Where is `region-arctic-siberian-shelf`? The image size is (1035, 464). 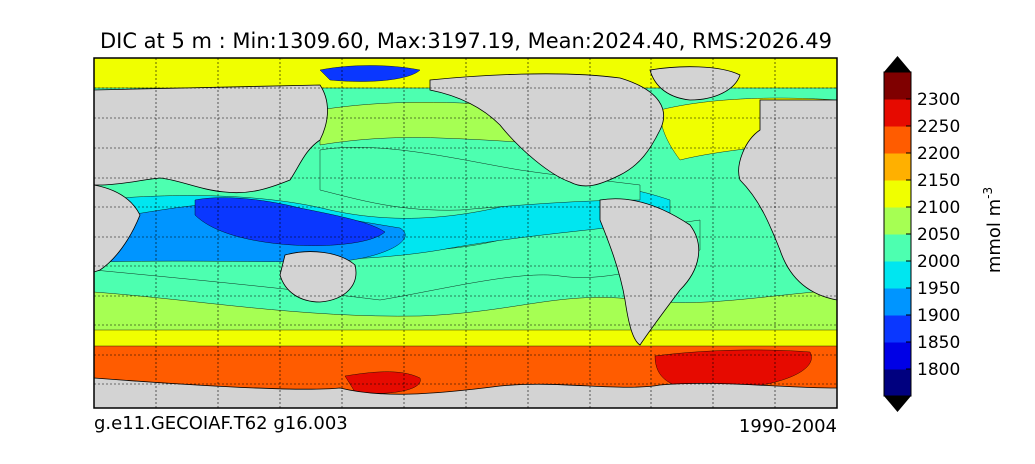 region-arctic-siberian-shelf is located at coordinates (370, 73).